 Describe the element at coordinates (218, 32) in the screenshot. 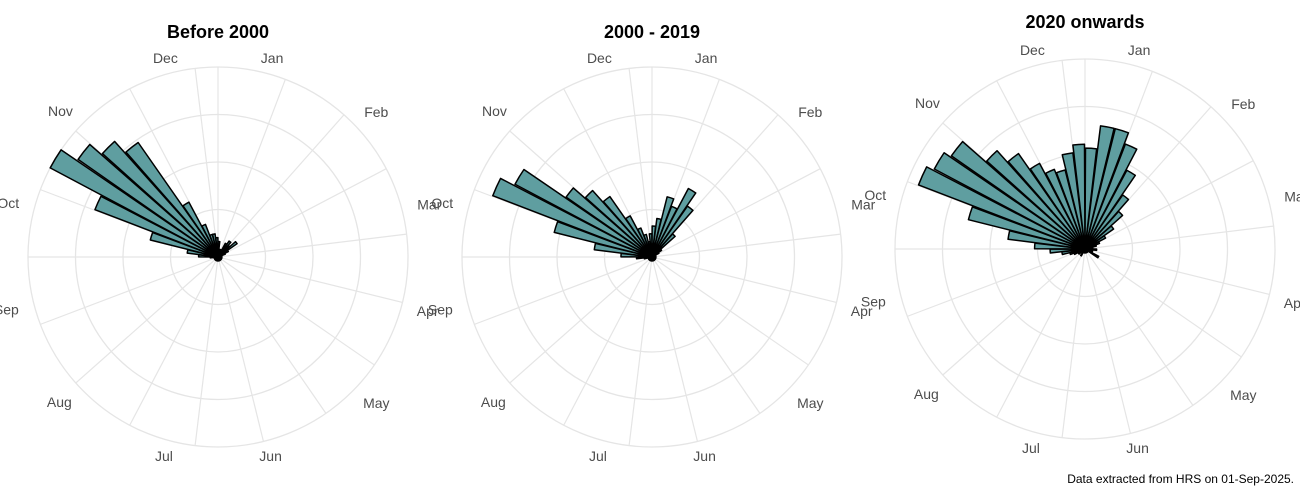

I see `panel-title: Before 2000` at that location.